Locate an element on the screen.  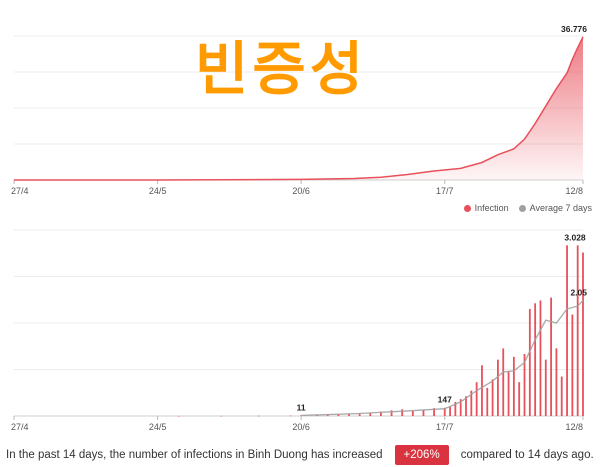
data-label: 36.776 is located at coordinates (574, 29).